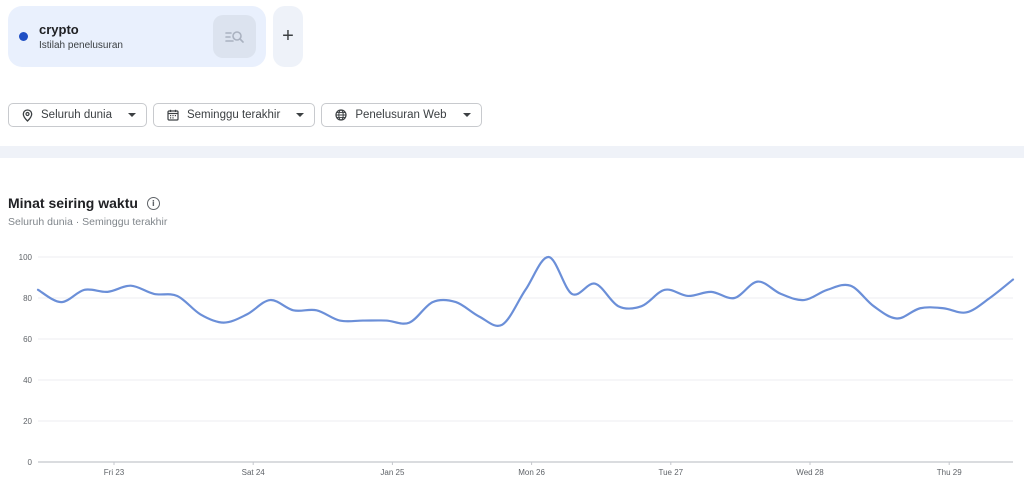 Image resolution: width=1024 pixels, height=488 pixels. What do you see at coordinates (27, 421) in the screenshot?
I see `y-tick-label: 20` at bounding box center [27, 421].